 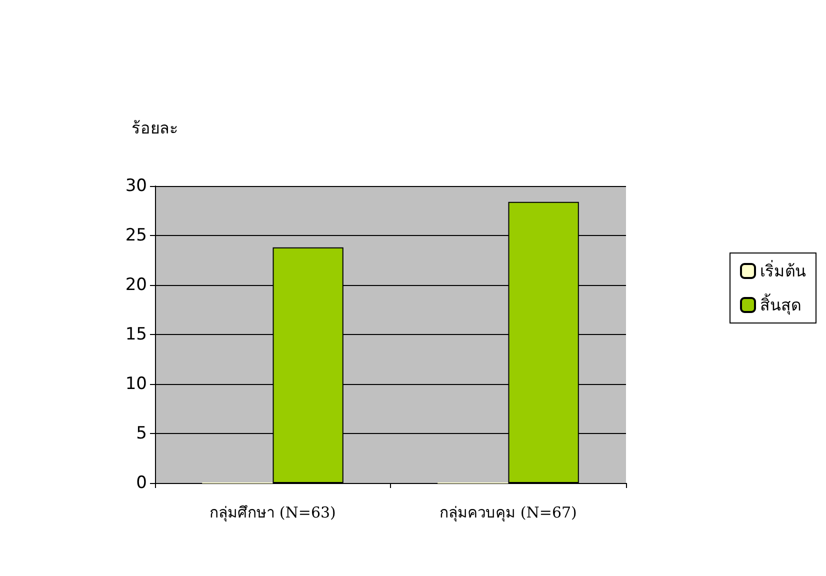 What do you see at coordinates (273, 513) in the screenshot?
I see `x-tick-label: กลุ่มศึกษา (N=63)` at bounding box center [273, 513].